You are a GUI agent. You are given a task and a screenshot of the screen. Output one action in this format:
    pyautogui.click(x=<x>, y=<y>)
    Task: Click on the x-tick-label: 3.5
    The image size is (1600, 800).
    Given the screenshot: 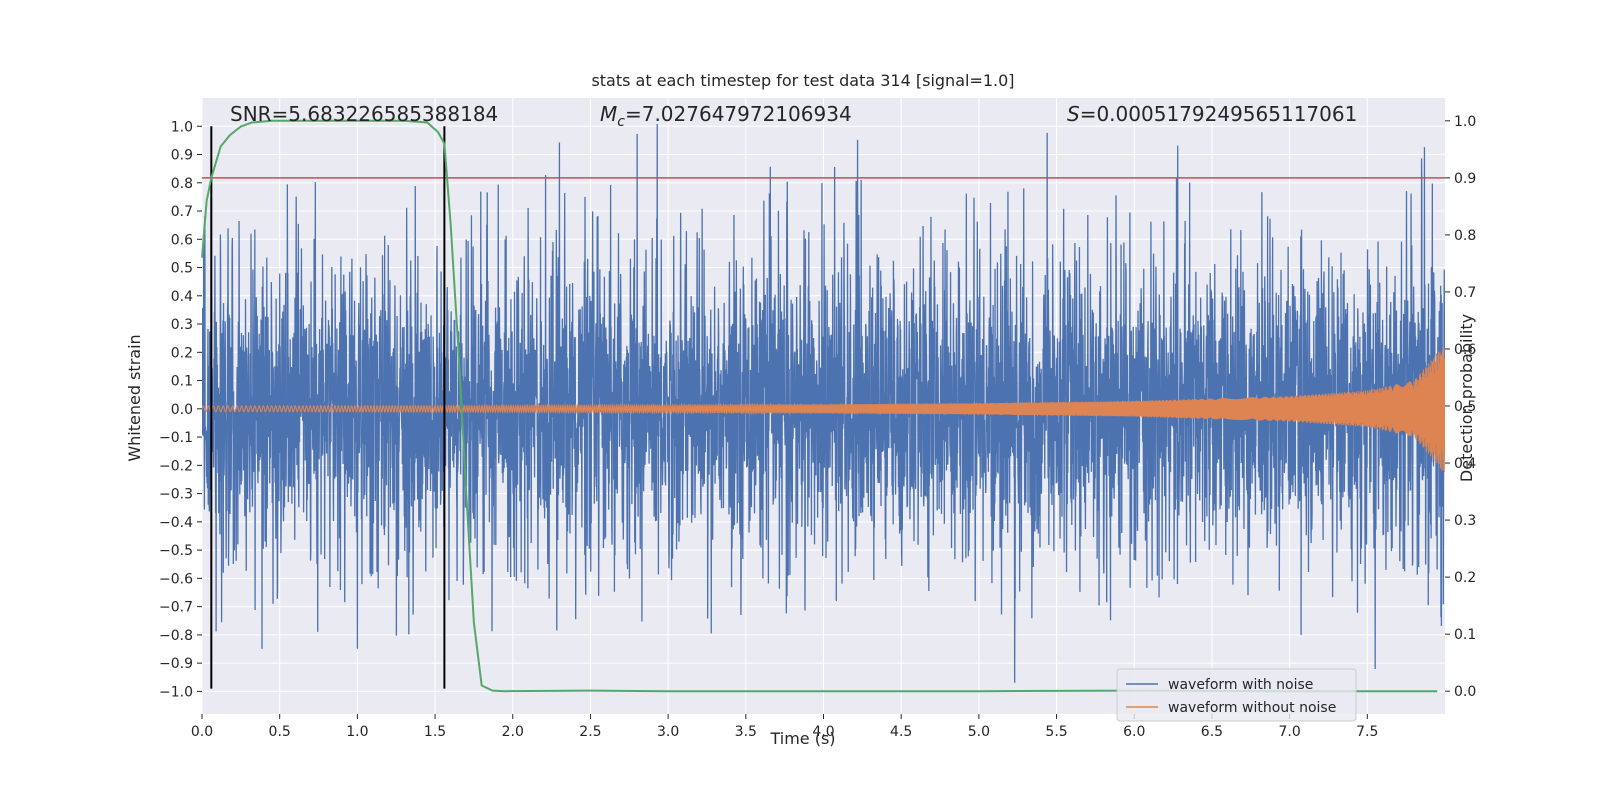 What is the action you would take?
    pyautogui.click(x=746, y=732)
    